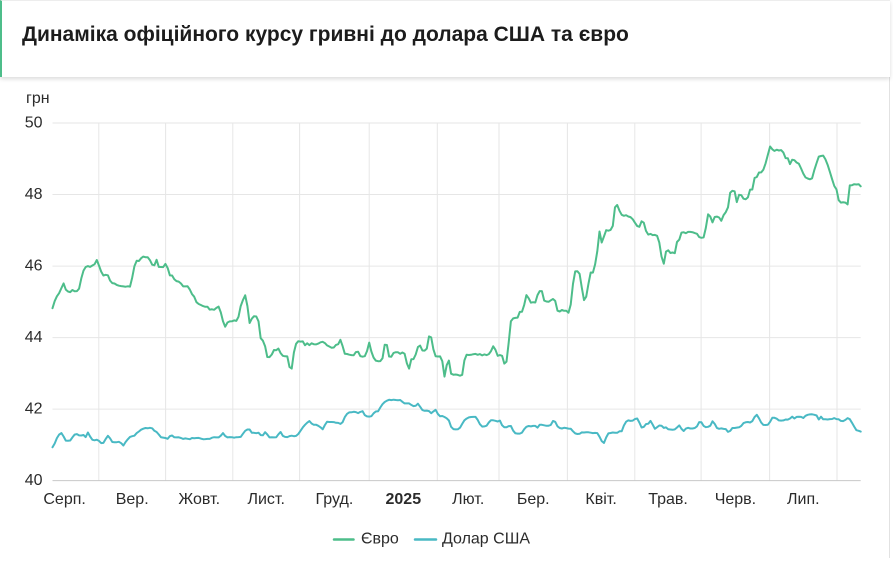 Image resolution: width=893 pixels, height=563 pixels. I want to click on svg-text: Лют., so click(468, 499).